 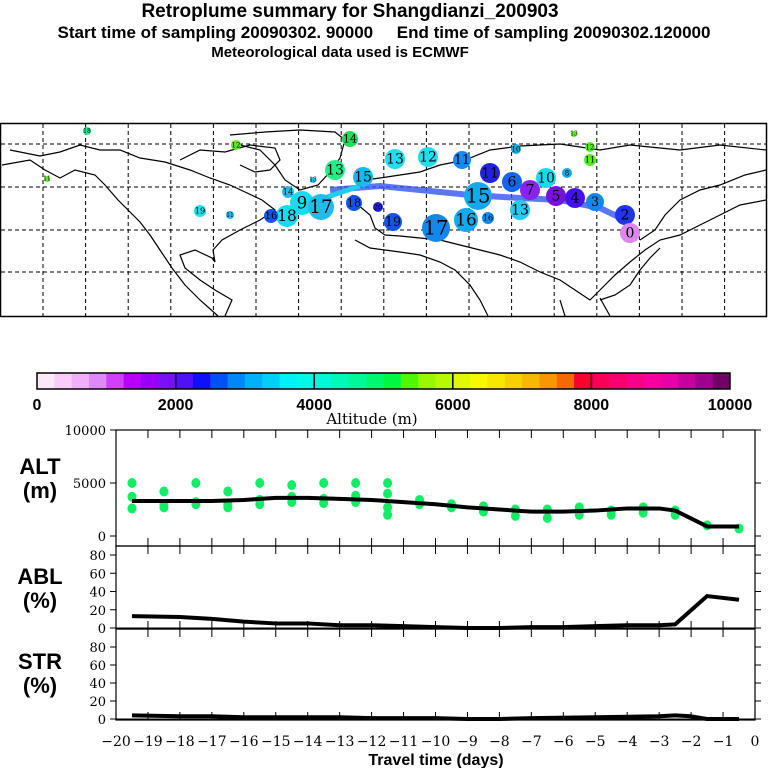 I want to click on plume-day-label: 6, so click(x=512, y=183).